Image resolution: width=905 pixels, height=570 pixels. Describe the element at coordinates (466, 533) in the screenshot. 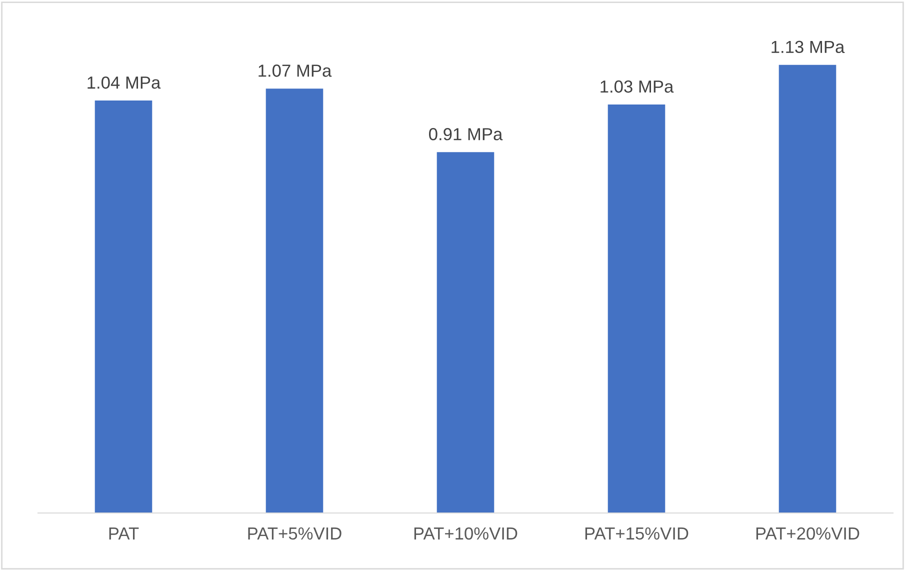

I see `x-tick-label: PAT+10%VID` at that location.